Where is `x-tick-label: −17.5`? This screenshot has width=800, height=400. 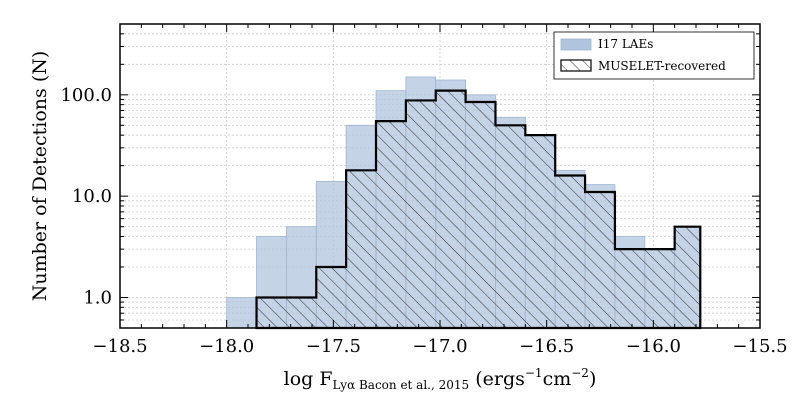 x-tick-label: −17.5 is located at coordinates (333, 346).